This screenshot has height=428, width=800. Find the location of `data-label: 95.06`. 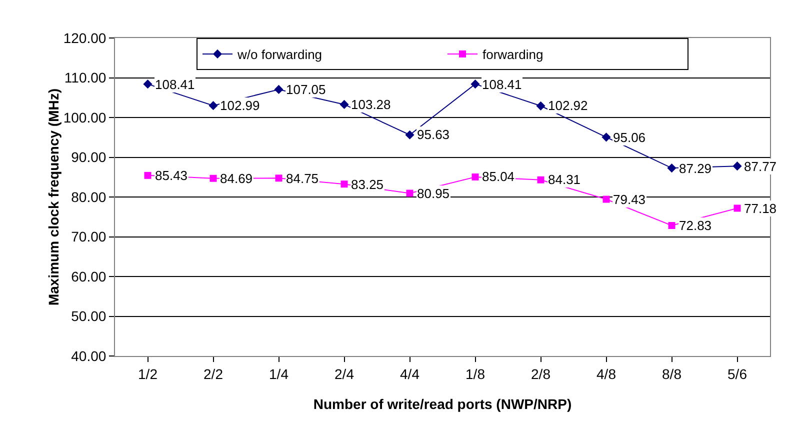

data-label: 95.06 is located at coordinates (629, 137).